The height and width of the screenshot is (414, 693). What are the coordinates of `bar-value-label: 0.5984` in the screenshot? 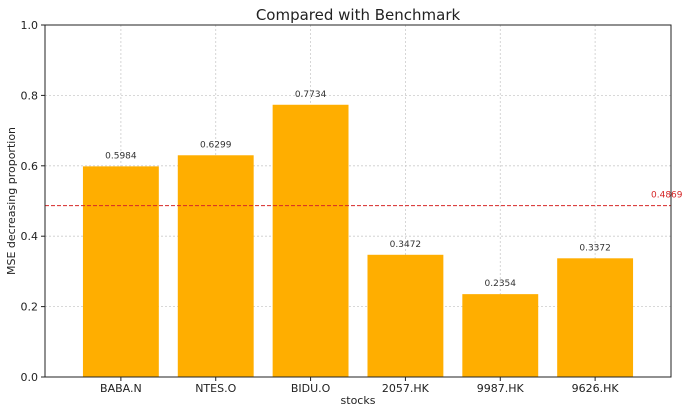 It's located at (121, 156).